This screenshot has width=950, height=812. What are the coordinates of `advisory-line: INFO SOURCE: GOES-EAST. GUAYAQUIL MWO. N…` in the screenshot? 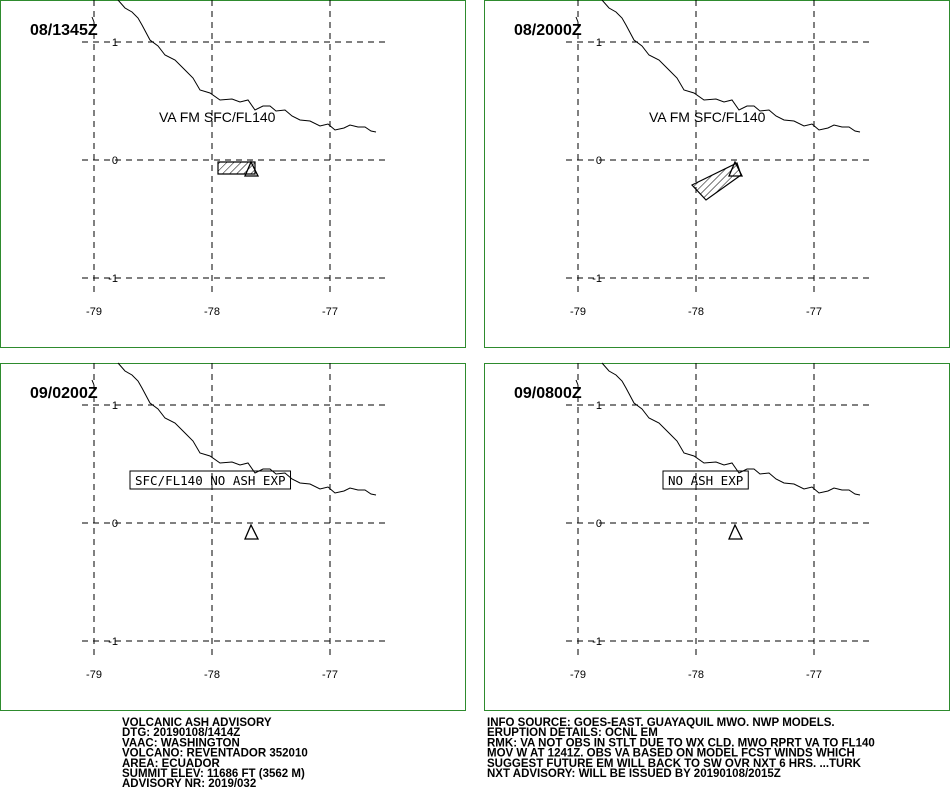 It's located at (661, 723).